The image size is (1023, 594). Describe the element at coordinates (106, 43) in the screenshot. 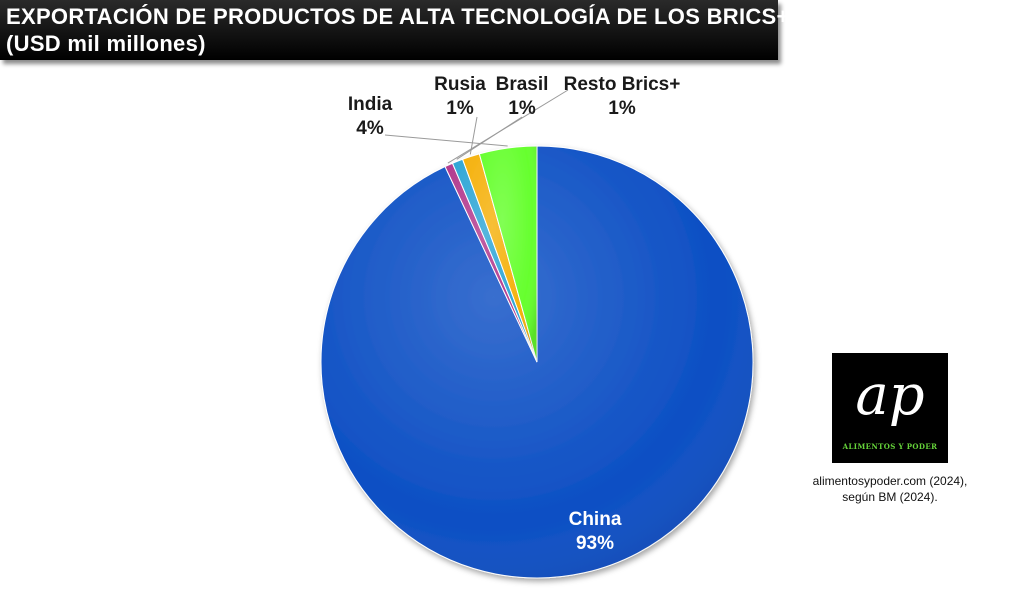

I see `chart-subtitle: (USD mil millones)` at that location.